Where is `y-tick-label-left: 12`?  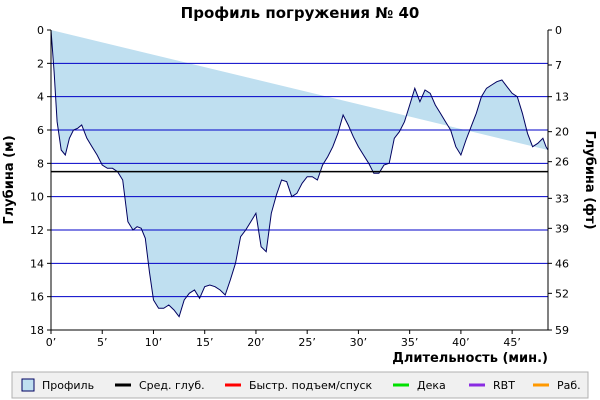 y-tick-label-left: 12 is located at coordinates (37, 230).